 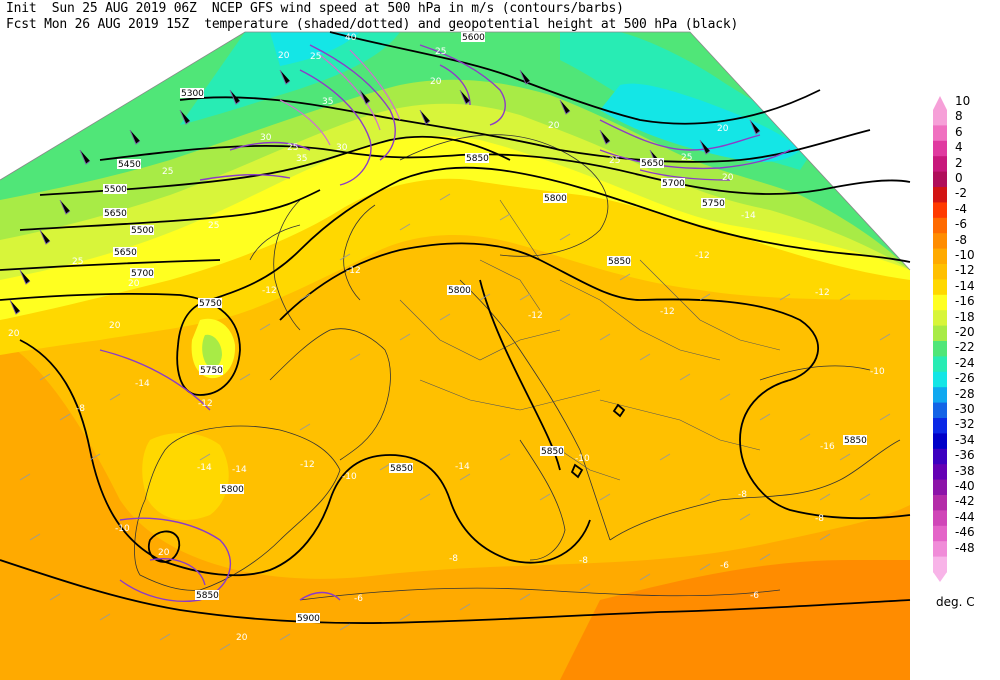 I want to click on wind-speed-contours-light, so click(x=340, y=97).